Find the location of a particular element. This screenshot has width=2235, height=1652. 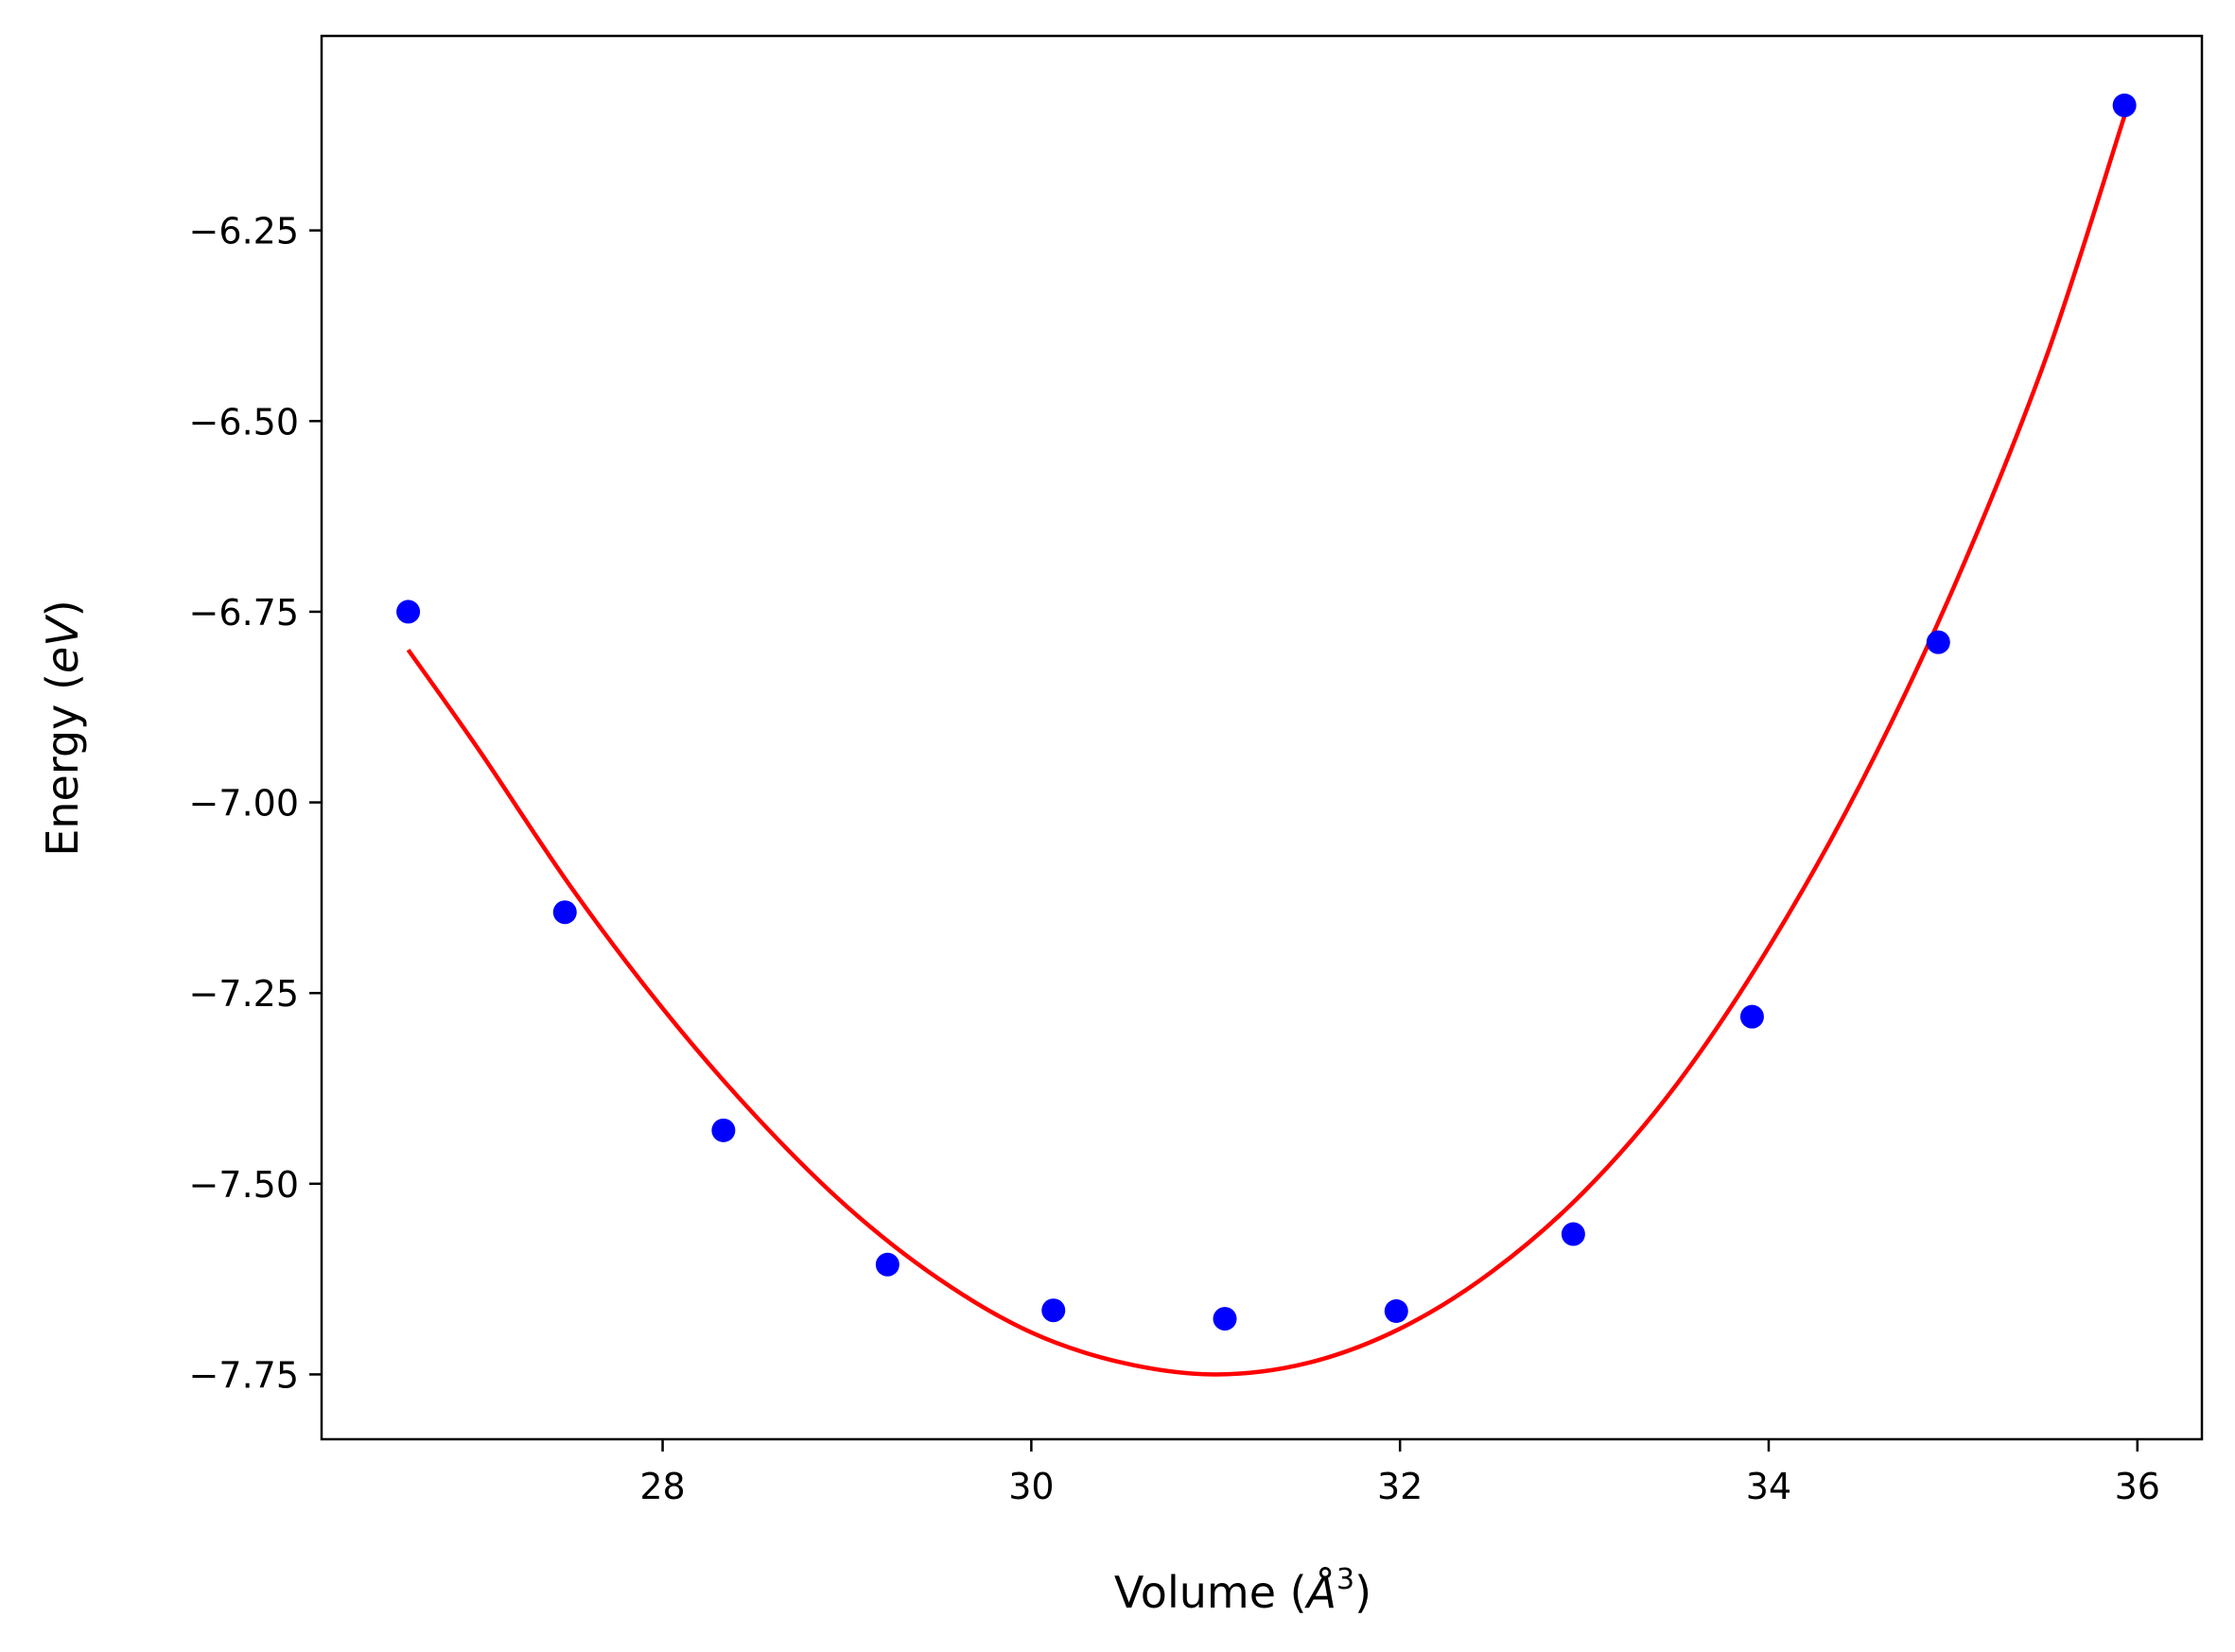

y-axis-ticks: −6.25 −6.50 −6.75 −7.00 −7.25 −7.50 −7.75 is located at coordinates (255, 803).